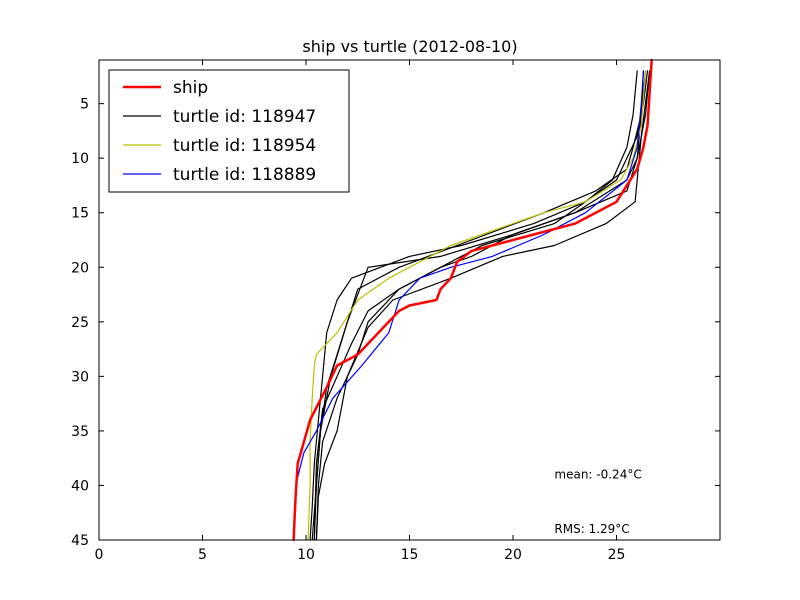 This screenshot has width=800, height=600. What do you see at coordinates (80, 159) in the screenshot?
I see `y-tick-label: 10` at bounding box center [80, 159].